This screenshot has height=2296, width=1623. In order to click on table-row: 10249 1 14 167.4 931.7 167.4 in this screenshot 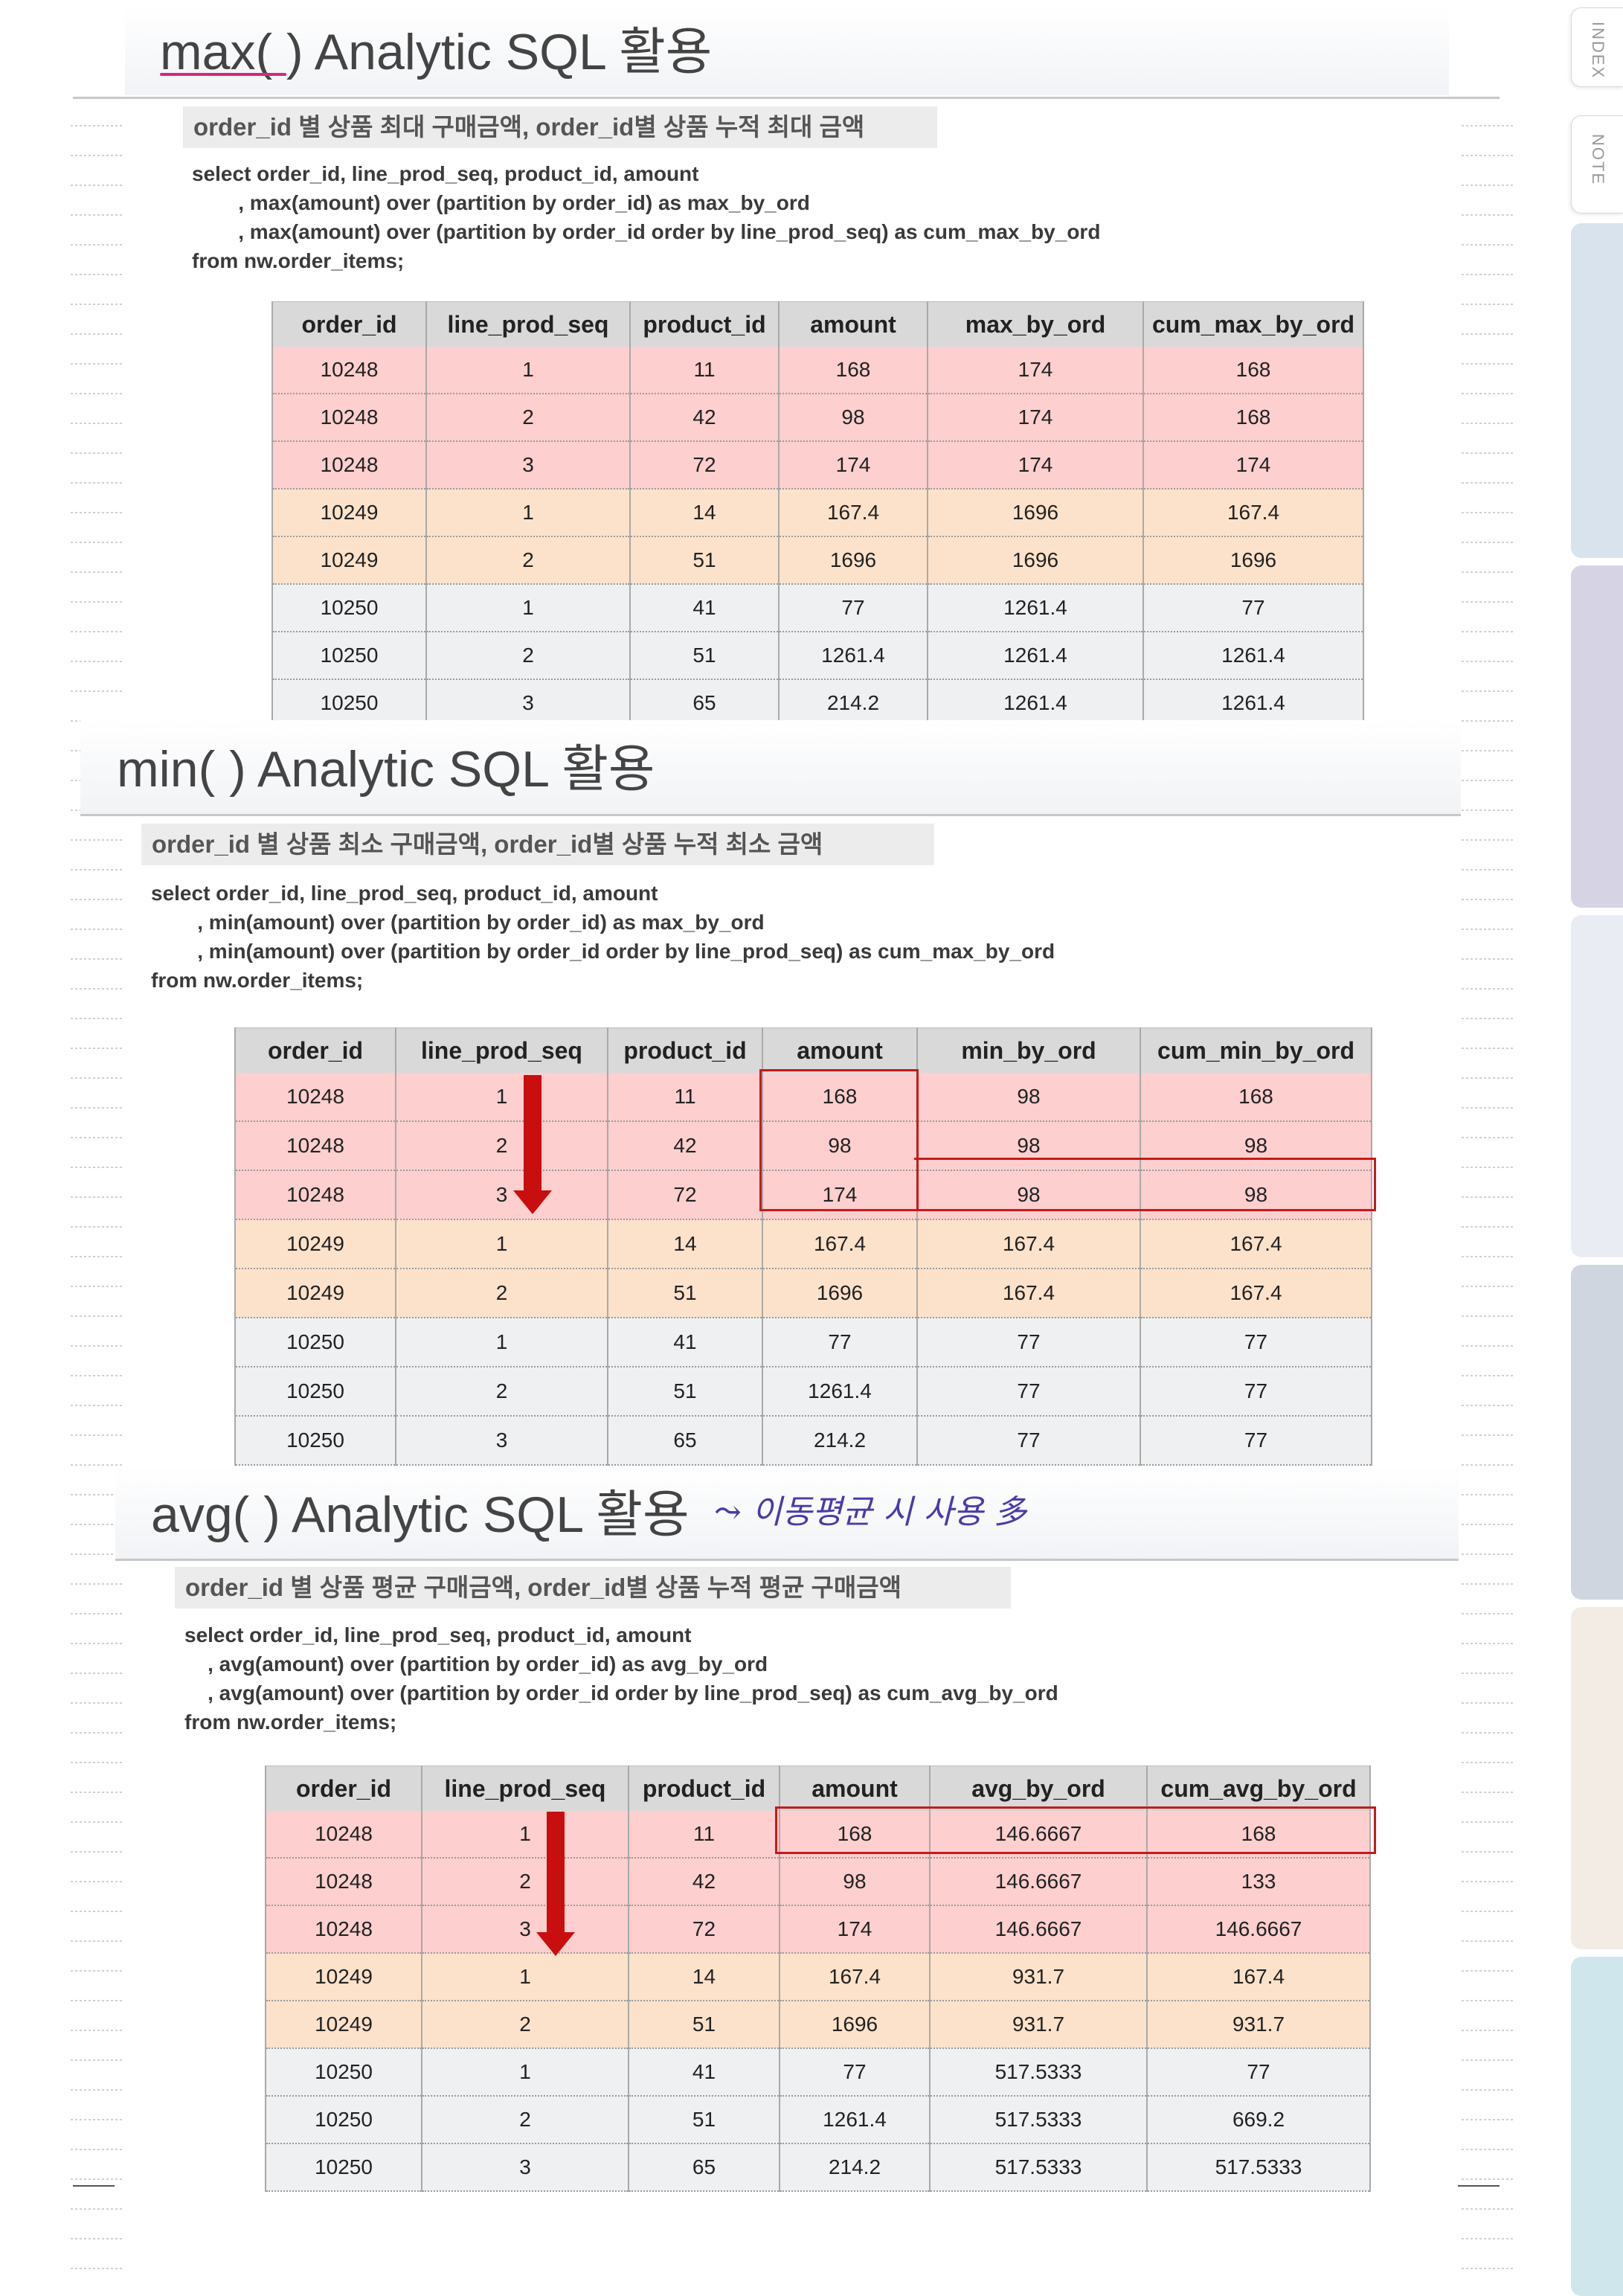, I will do `click(818, 1977)`.